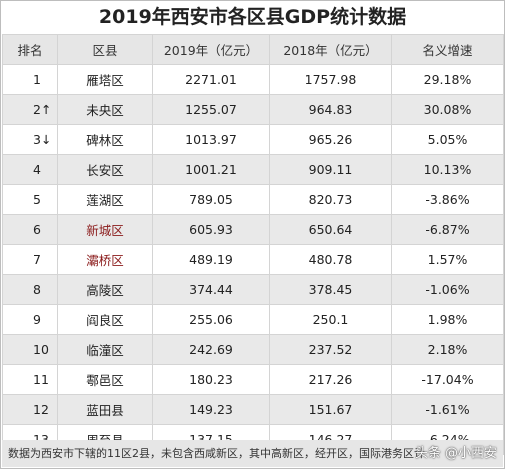 This screenshot has height=469, width=505. I want to click on table-row: 5 莲湖区 789.05 820.73 -3.86%, so click(253, 199).